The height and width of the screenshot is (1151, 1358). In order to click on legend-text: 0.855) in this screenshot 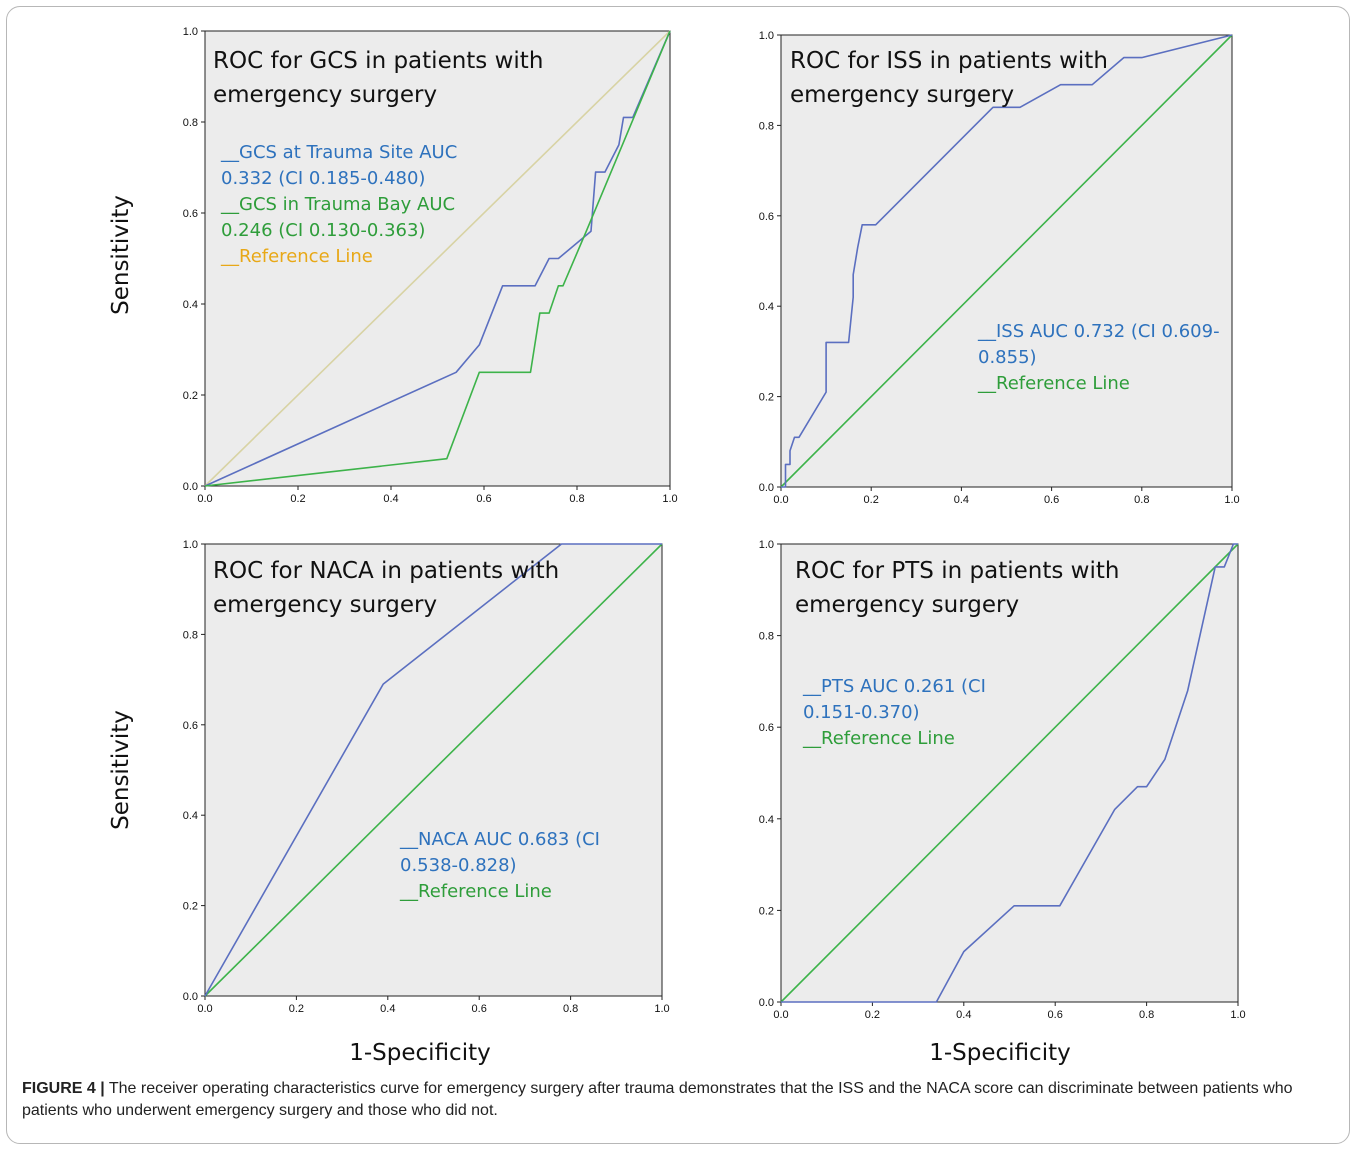, I will do `click(1007, 357)`.